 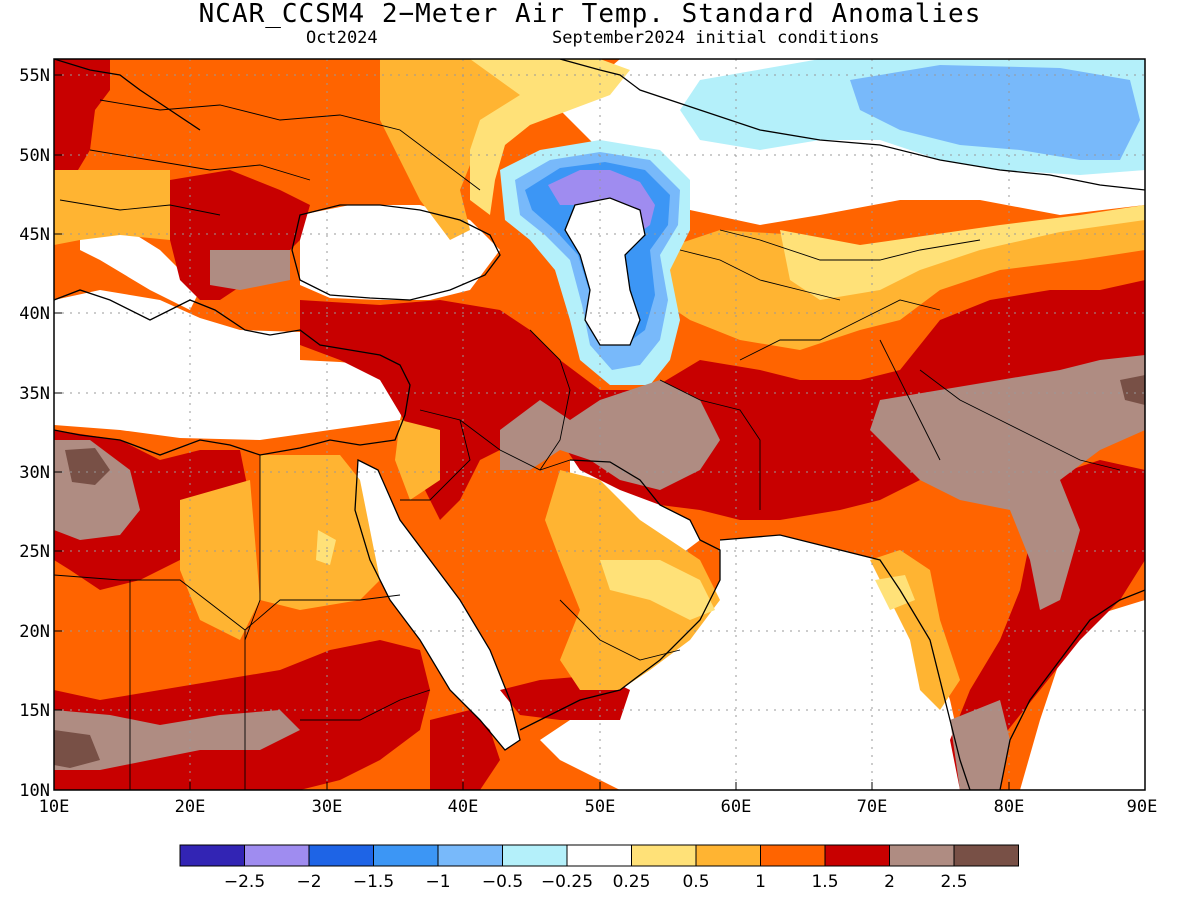 What do you see at coordinates (232, 365) in the screenshot?
I see `mediterranean-sea` at bounding box center [232, 365].